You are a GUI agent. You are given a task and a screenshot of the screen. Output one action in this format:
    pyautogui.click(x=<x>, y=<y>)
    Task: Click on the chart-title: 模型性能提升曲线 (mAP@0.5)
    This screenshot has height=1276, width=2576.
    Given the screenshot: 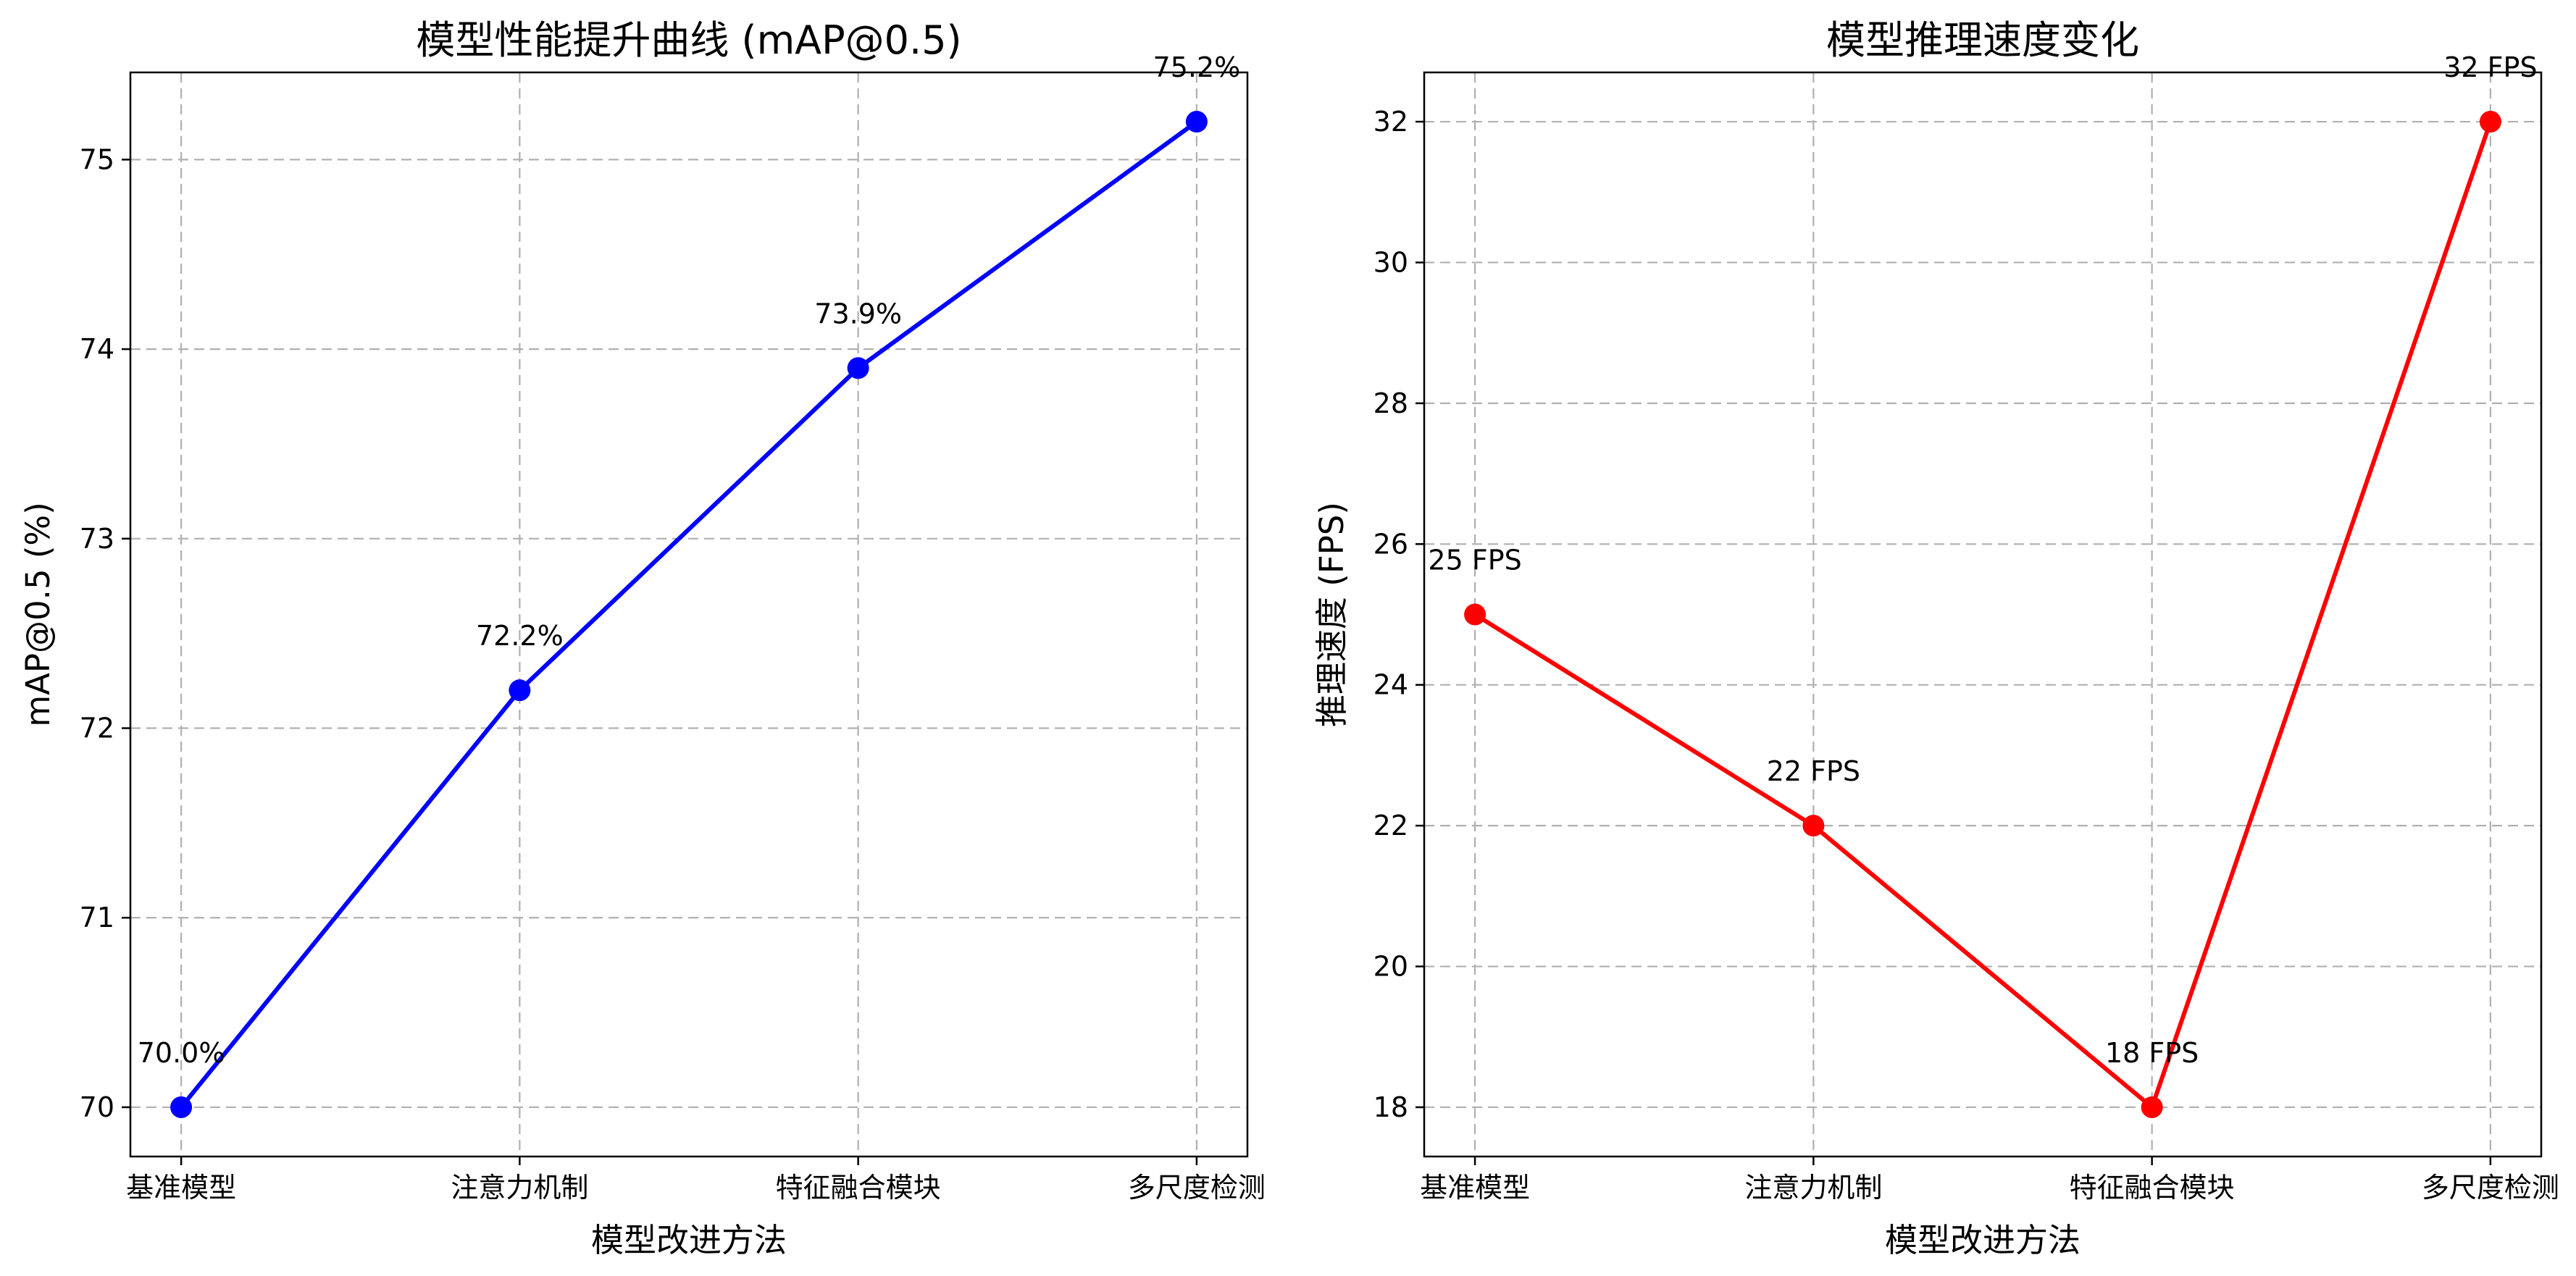 What is the action you would take?
    pyautogui.click(x=688, y=40)
    